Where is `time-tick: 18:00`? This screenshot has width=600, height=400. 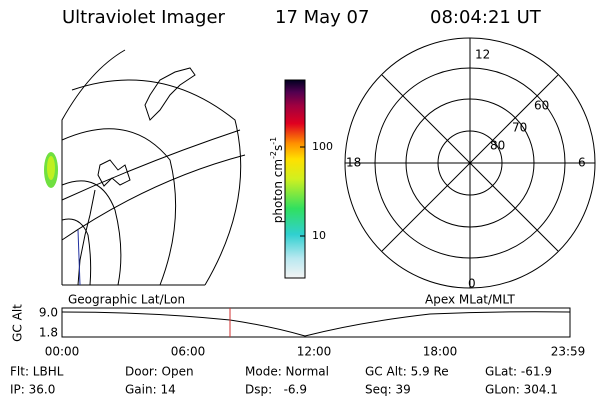 time-tick: 18:00 is located at coordinates (440, 352).